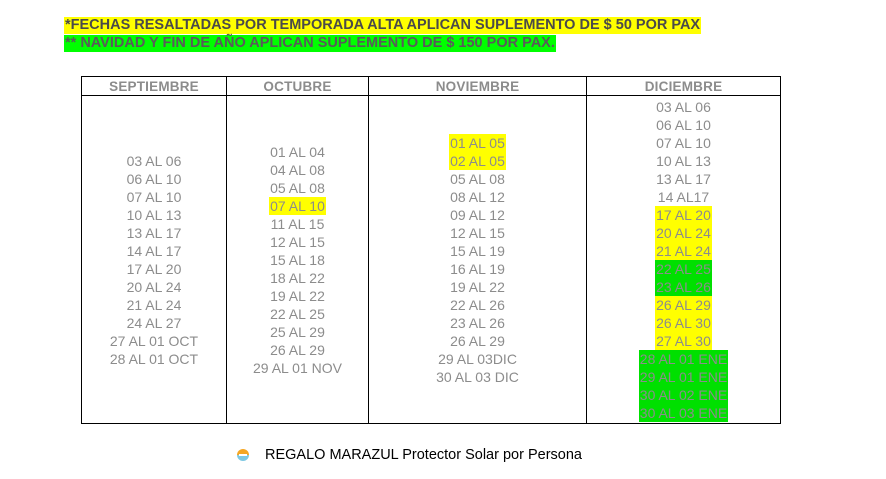 This screenshot has width=886, height=479. What do you see at coordinates (297, 331) in the screenshot?
I see `date-range: 25 AL 29` at bounding box center [297, 331].